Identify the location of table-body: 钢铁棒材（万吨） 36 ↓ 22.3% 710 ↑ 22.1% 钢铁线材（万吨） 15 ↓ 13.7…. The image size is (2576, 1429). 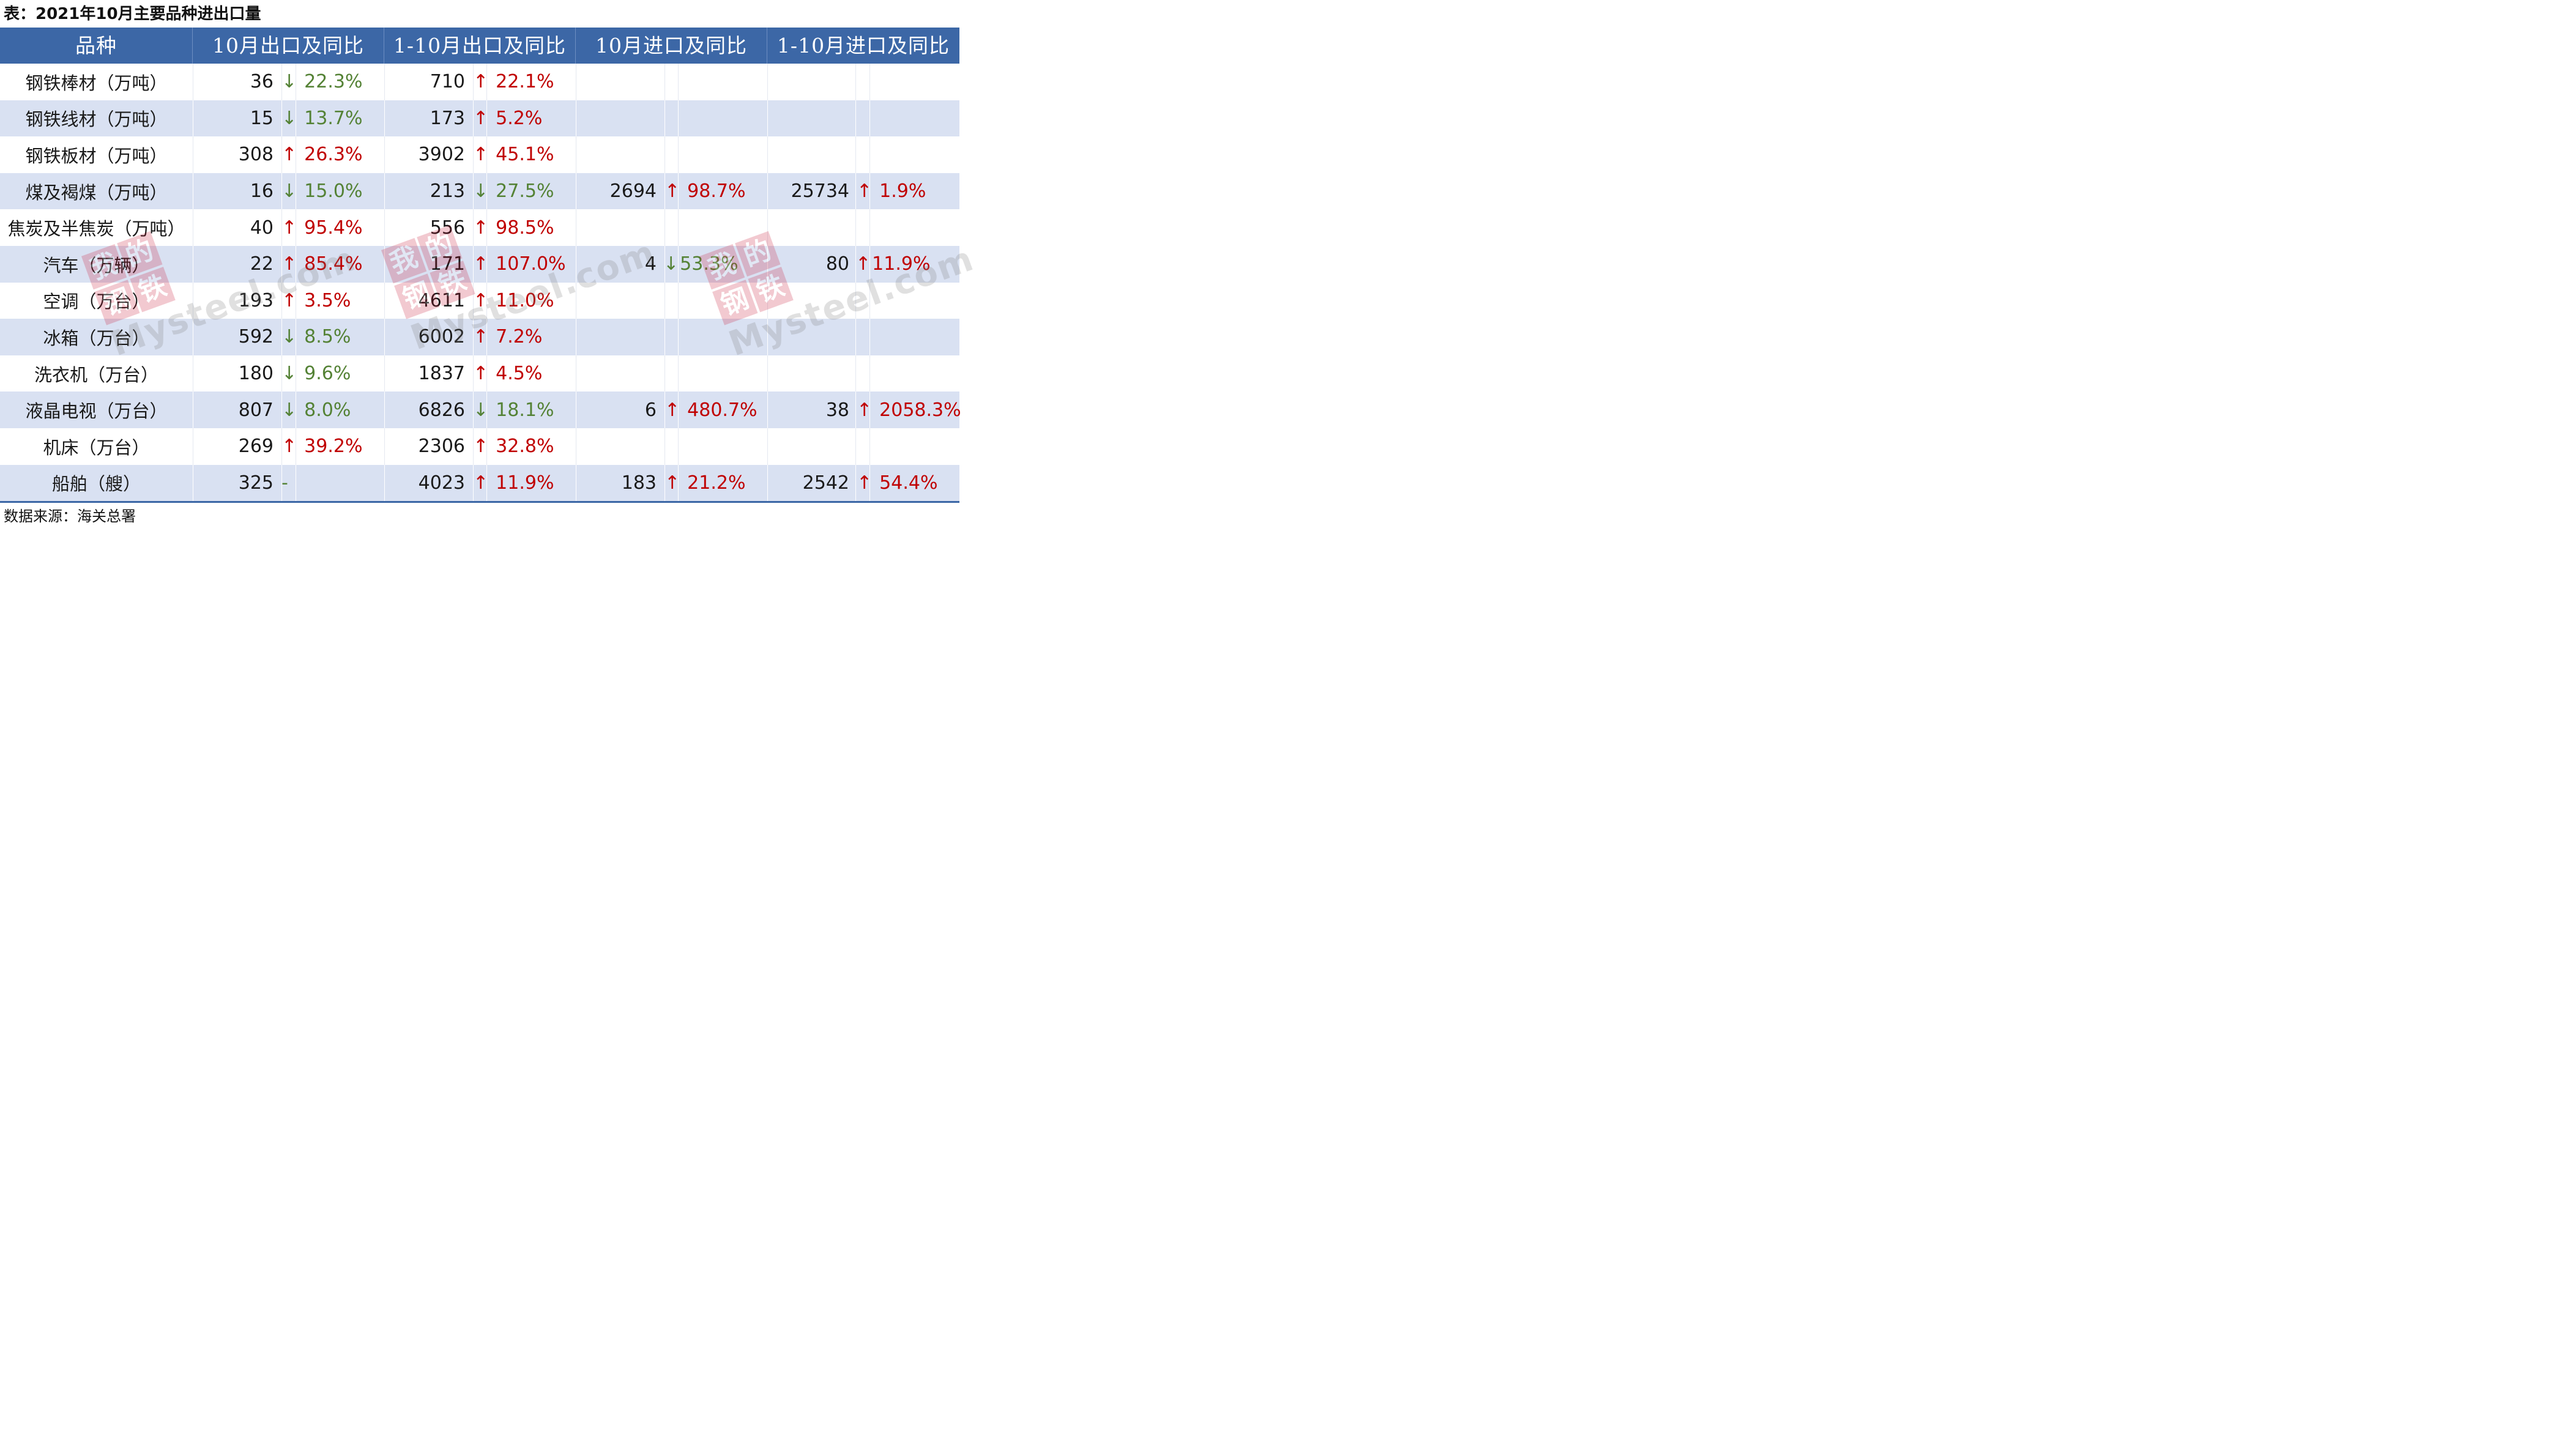
(480, 283).